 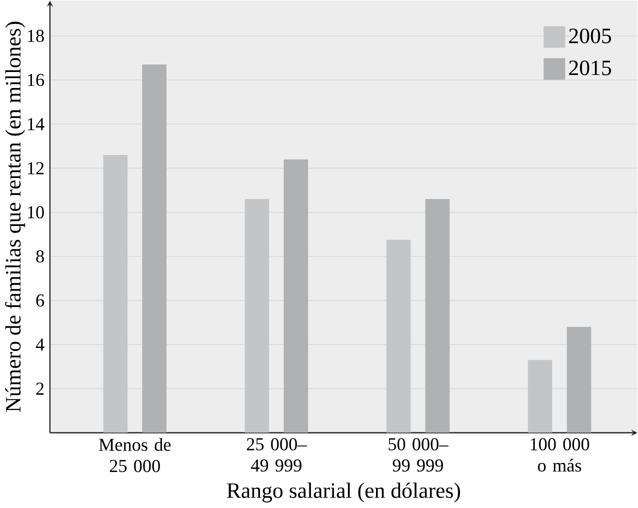 What do you see at coordinates (36, 80) in the screenshot?
I see `y-tick-label: 16` at bounding box center [36, 80].